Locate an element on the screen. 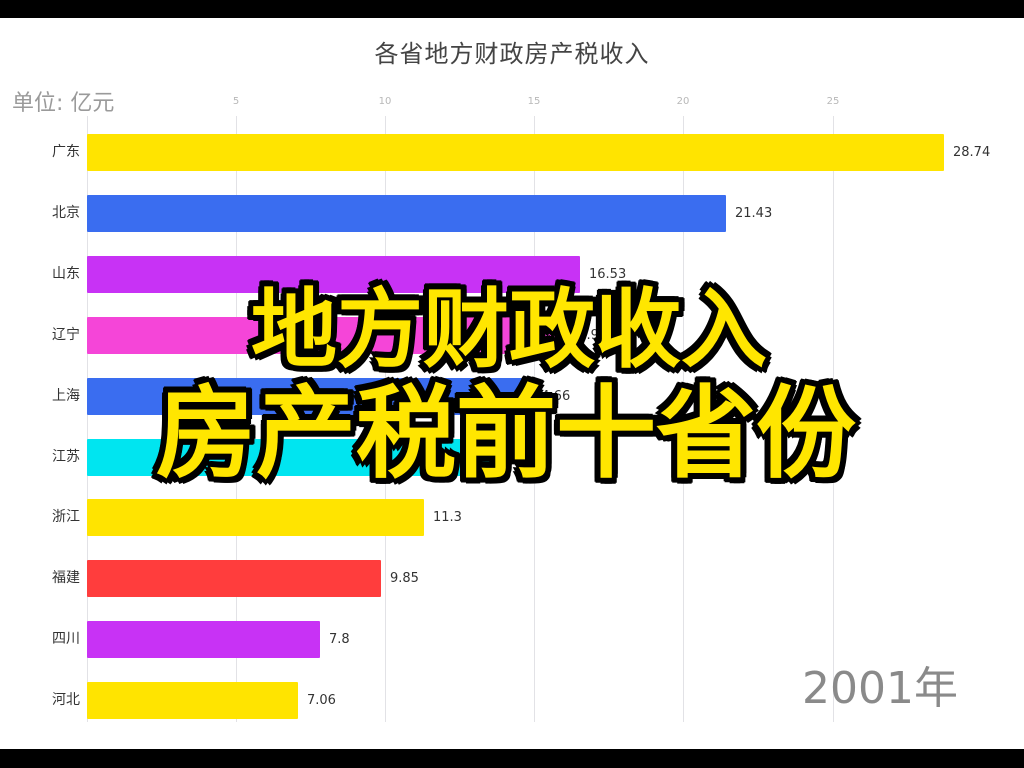 The height and width of the screenshot is (768, 1024). chart-title: 各省地方财政房产税收入 is located at coordinates (512, 54).